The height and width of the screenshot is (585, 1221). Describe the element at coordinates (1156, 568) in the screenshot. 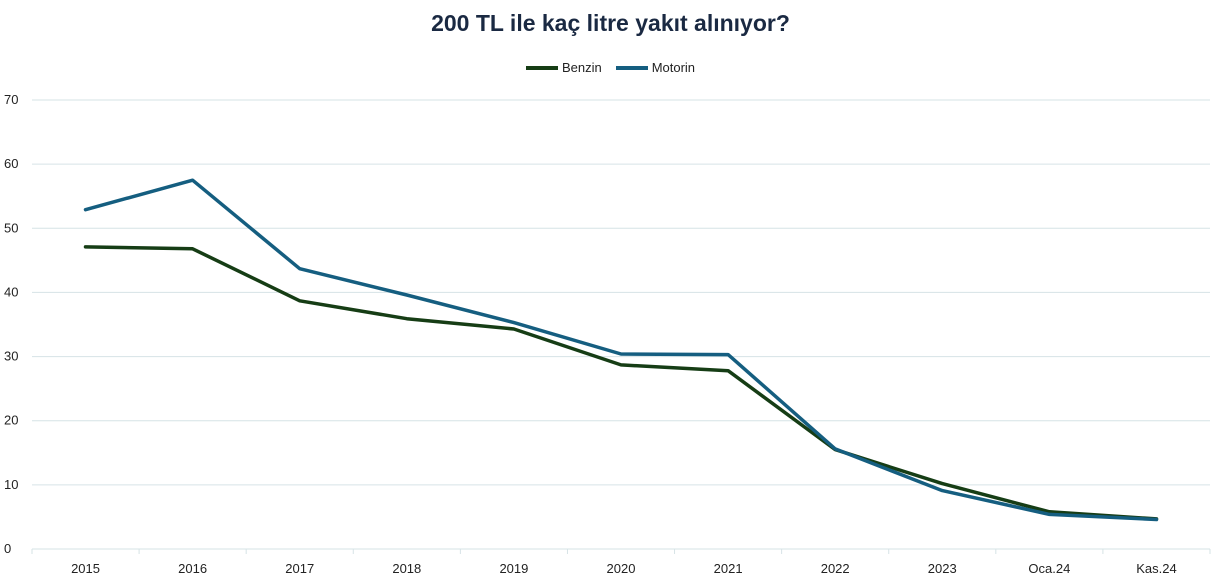

I see `x-tick-label: Kas.24` at that location.